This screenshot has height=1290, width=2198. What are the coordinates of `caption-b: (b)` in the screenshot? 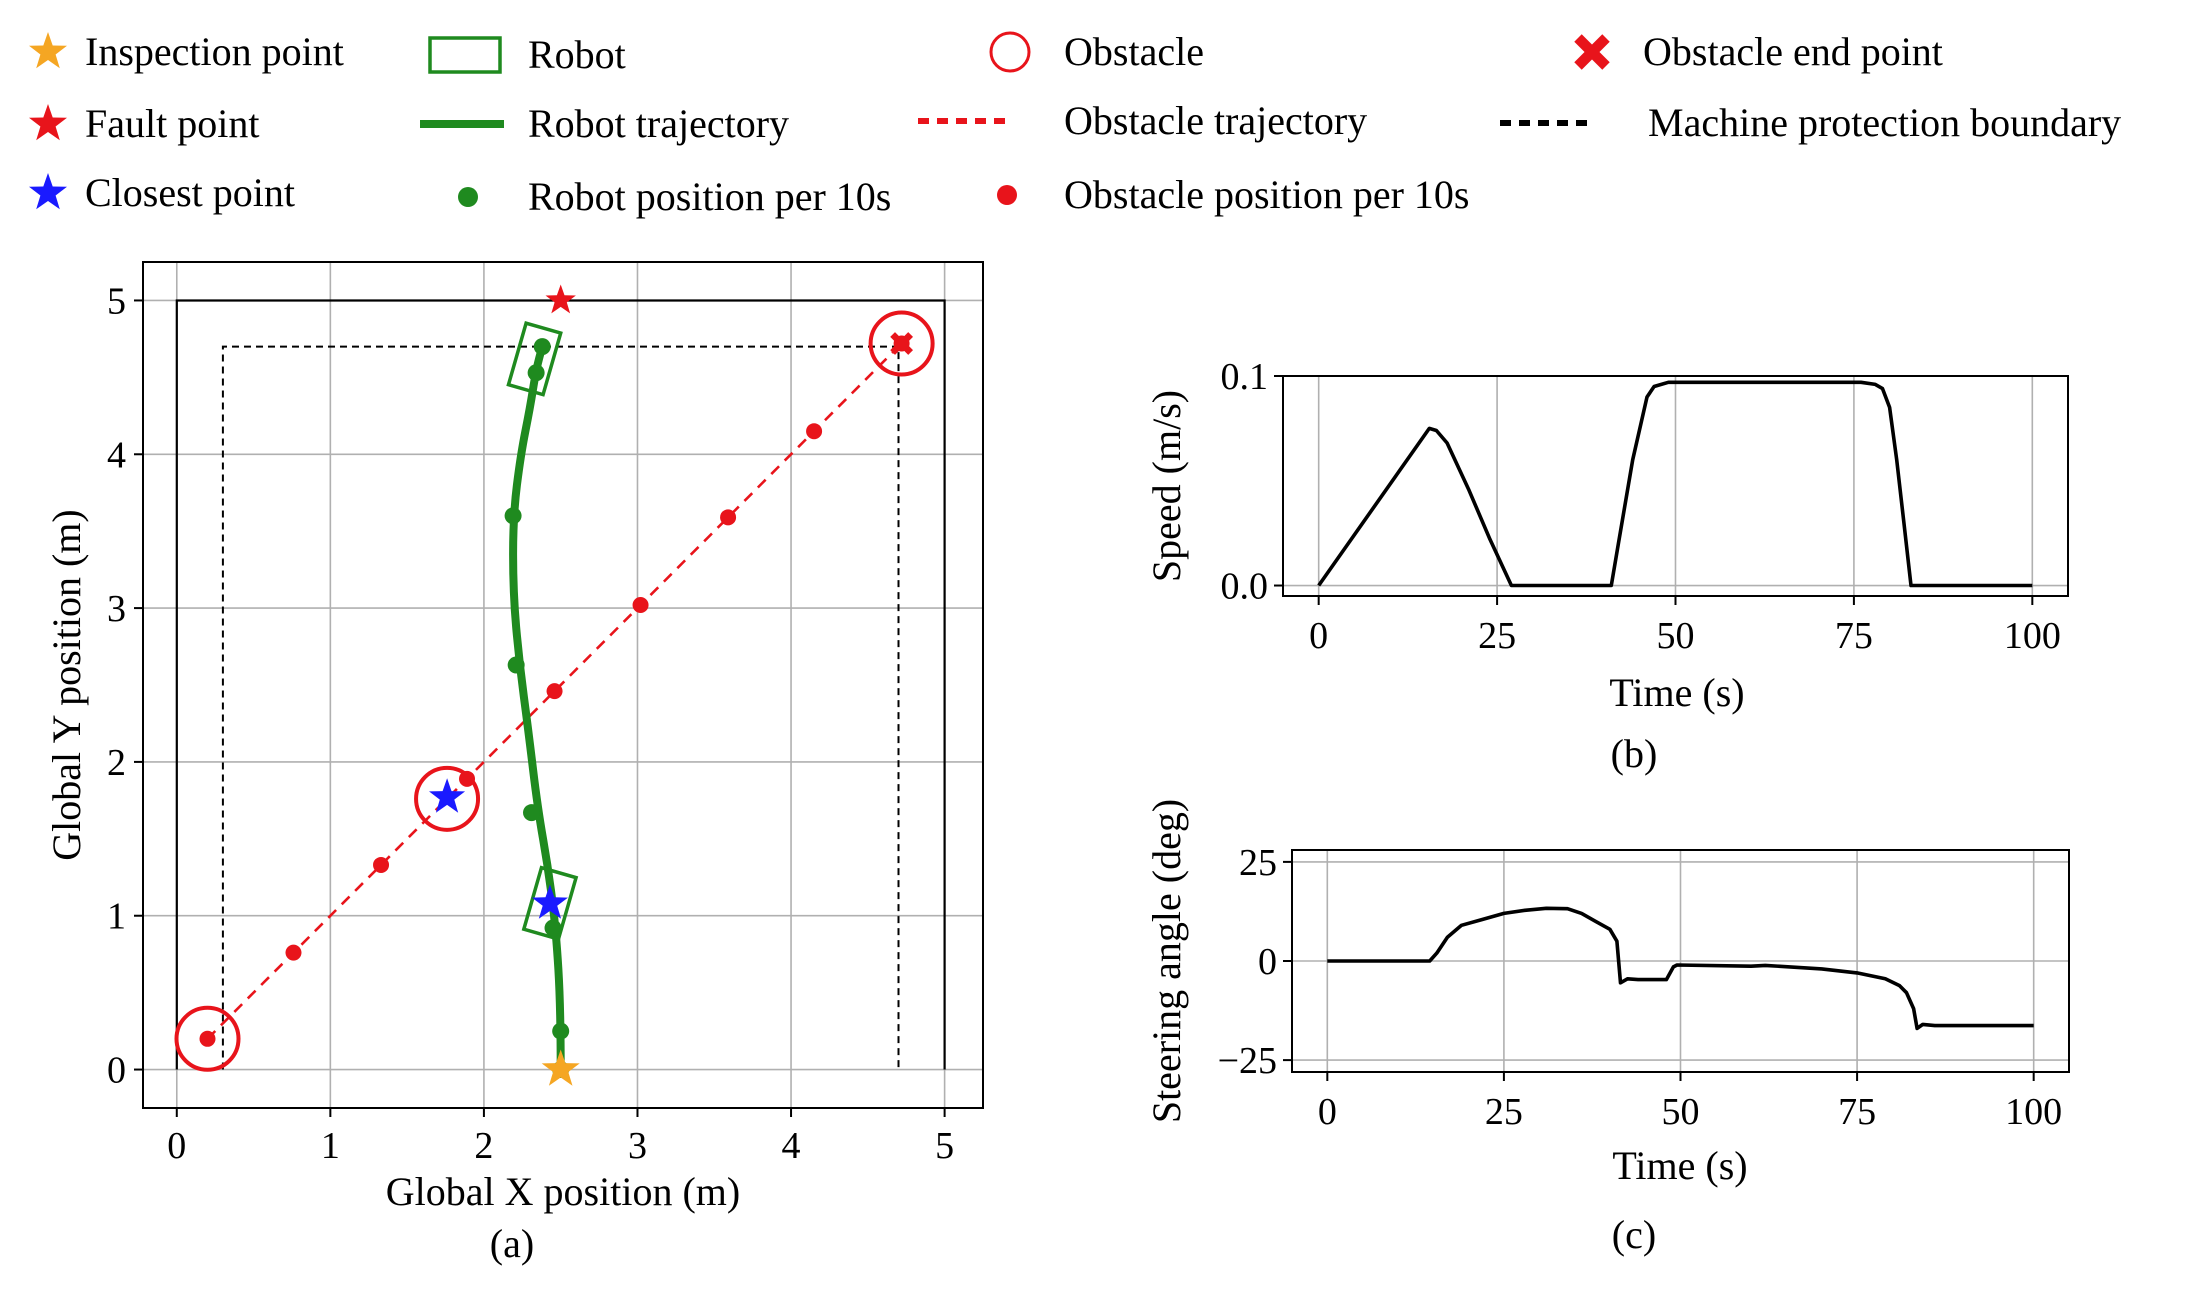 It's located at (1634, 753).